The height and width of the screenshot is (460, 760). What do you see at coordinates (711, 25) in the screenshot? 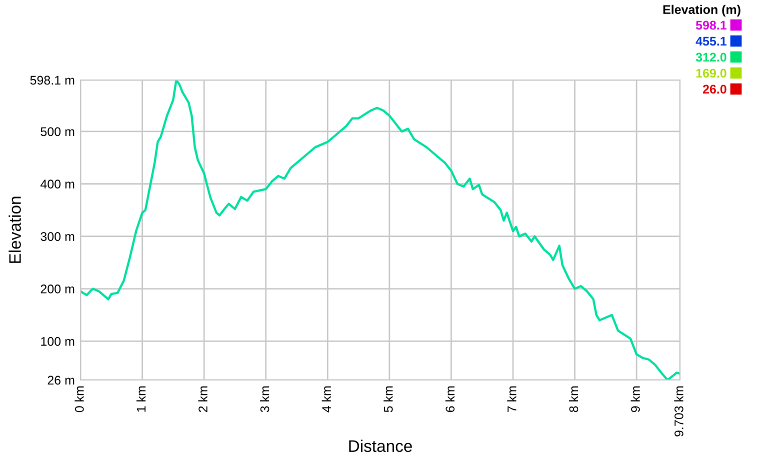
I see `color-bar-label: 598.1` at bounding box center [711, 25].